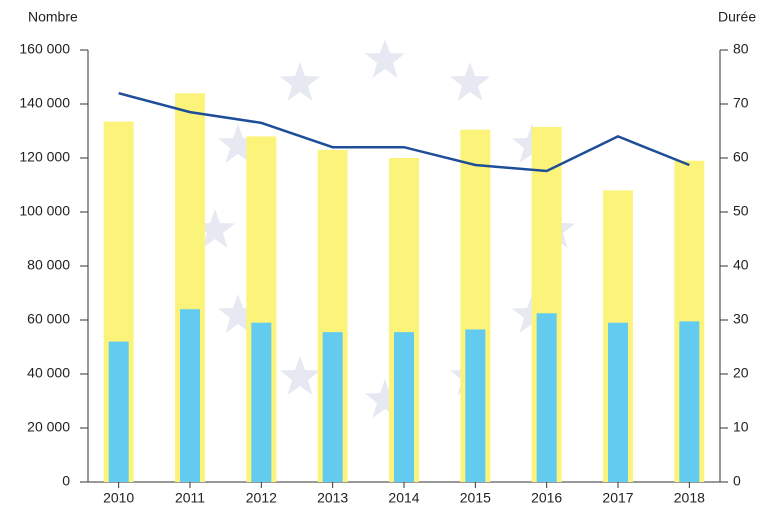 Image resolution: width=760 pixels, height=508 pixels. I want to click on y-tick-label: 80 000, so click(48, 265).